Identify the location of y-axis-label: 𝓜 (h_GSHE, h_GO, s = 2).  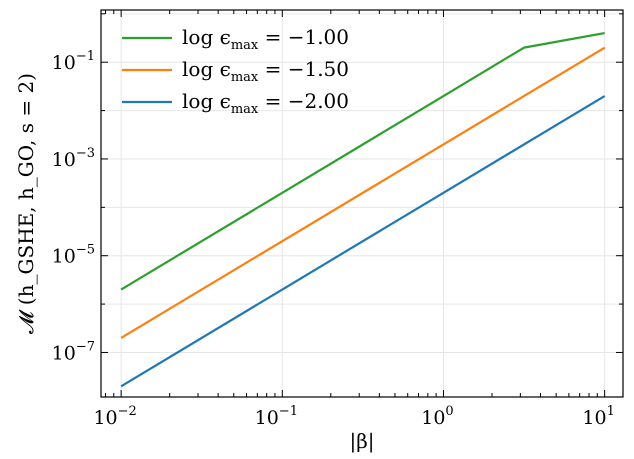
(26, 203).